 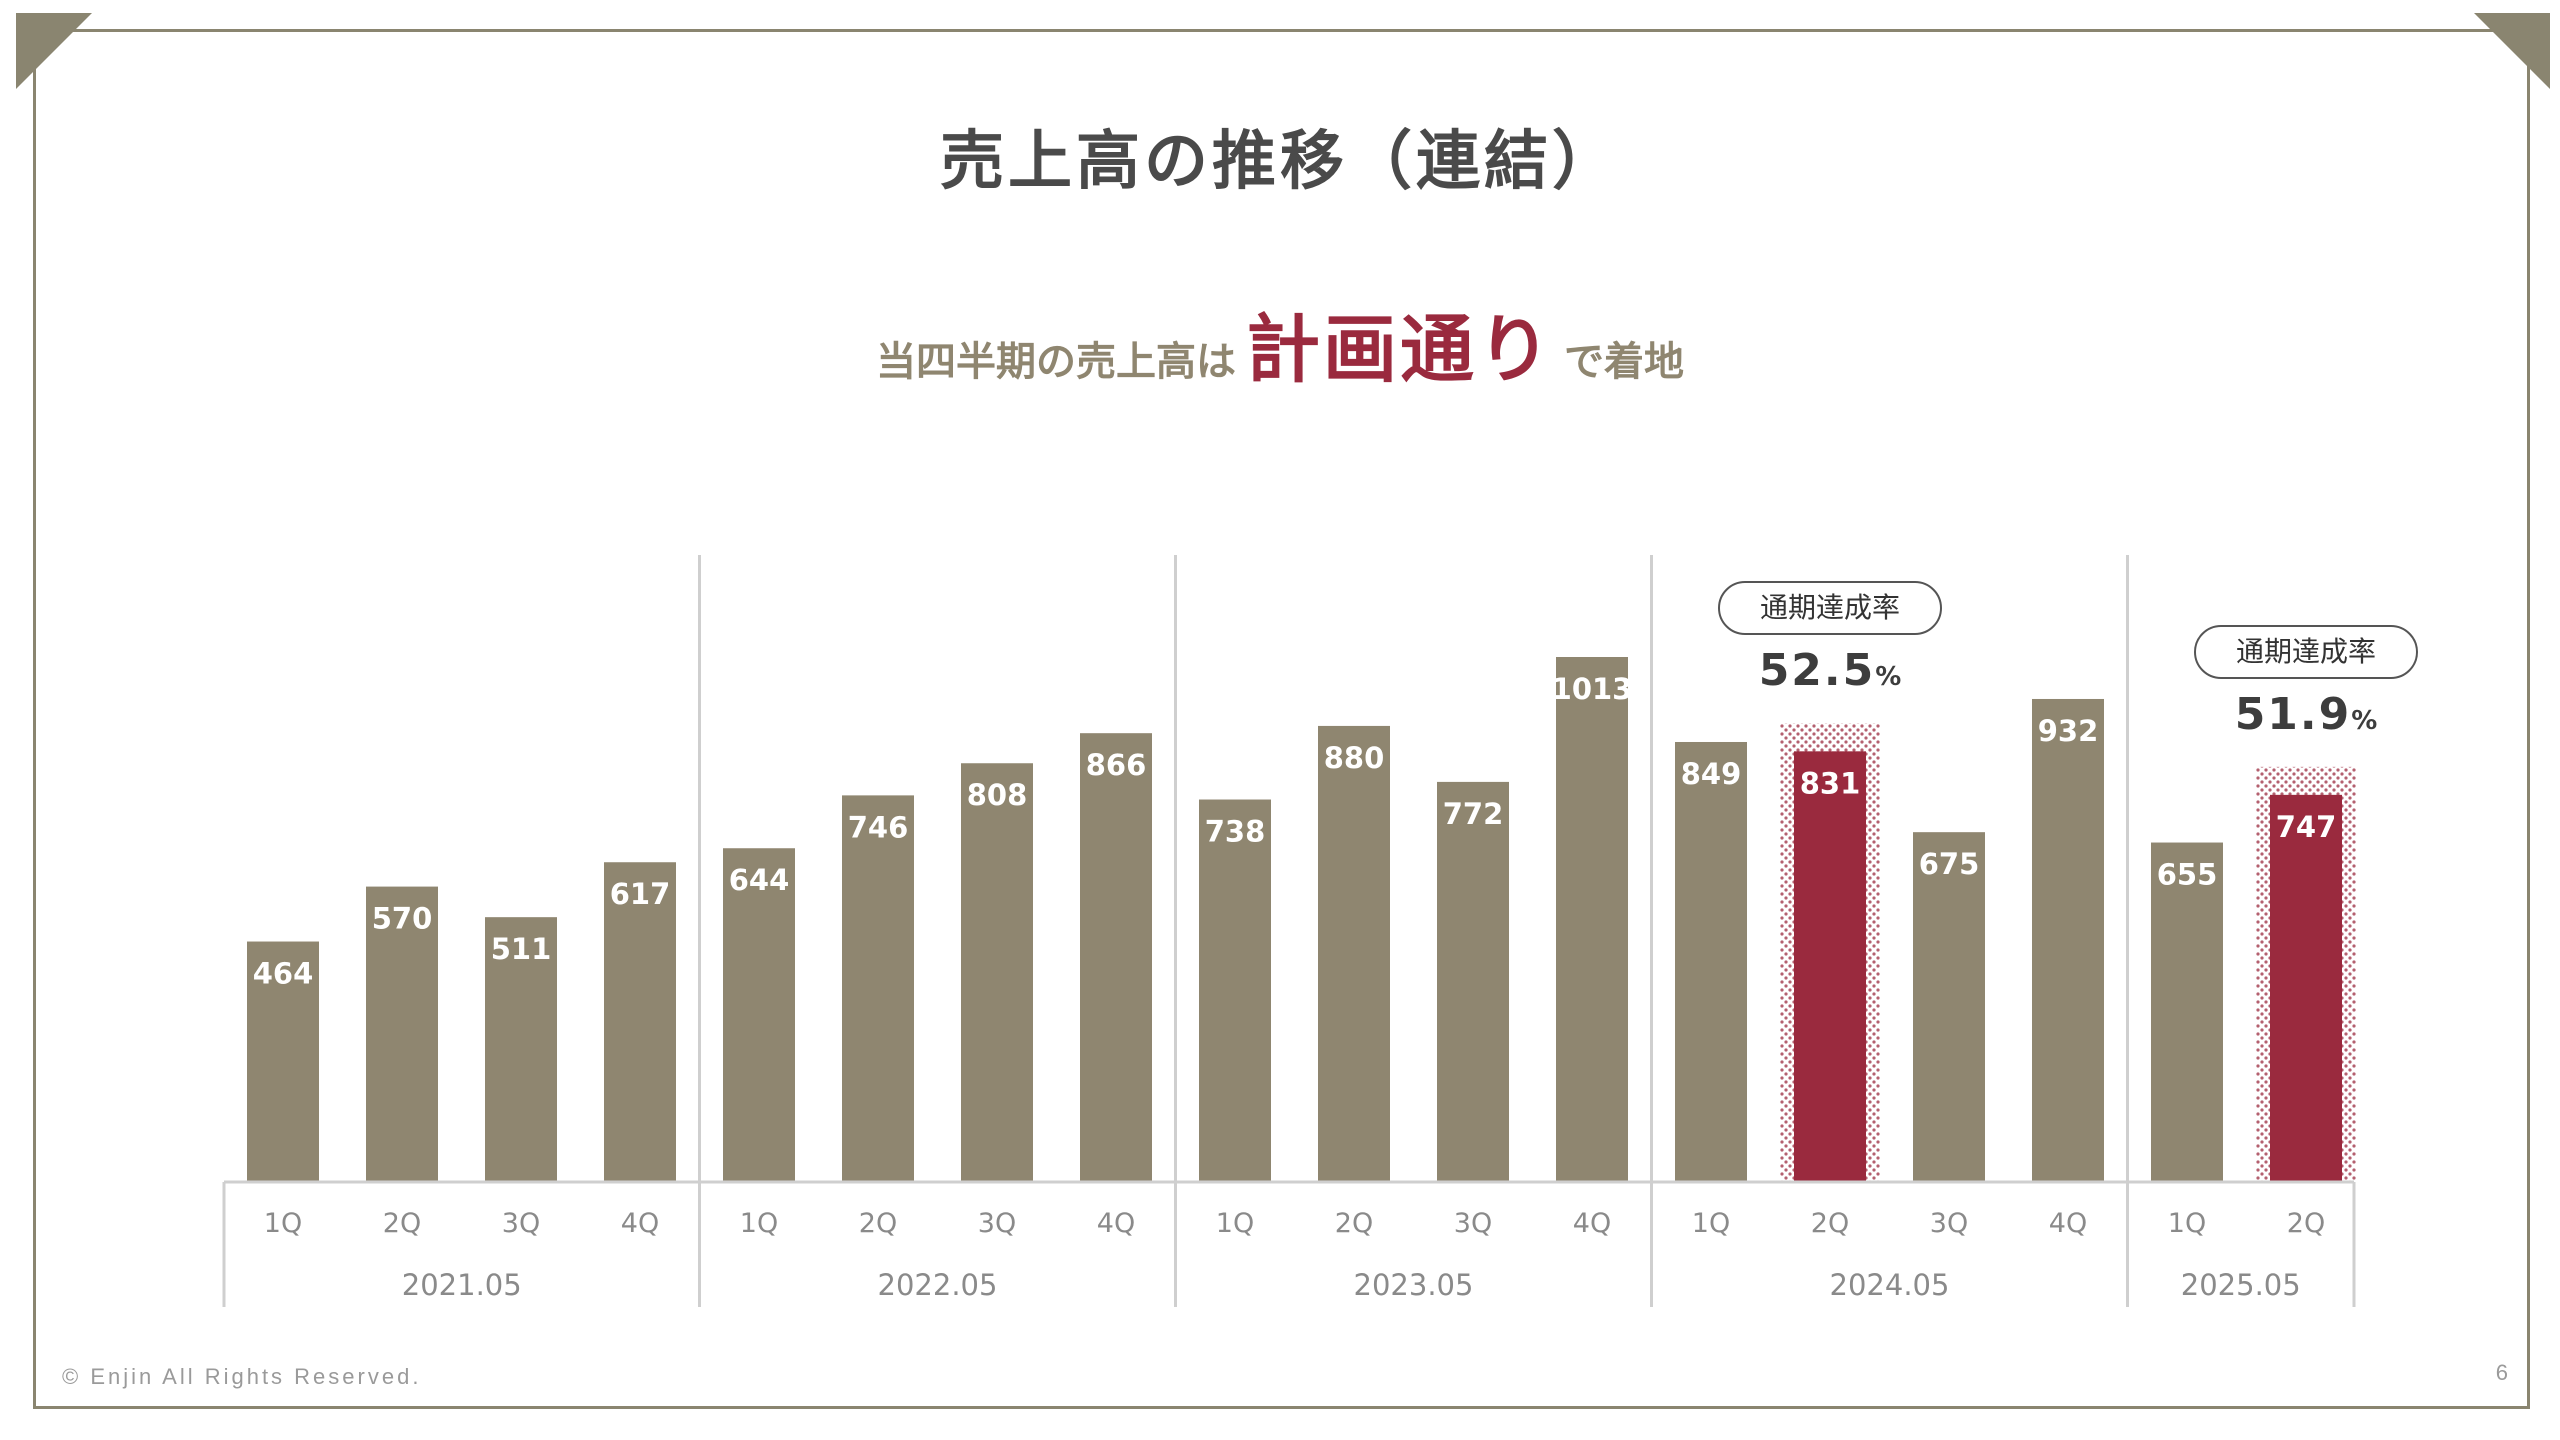 What do you see at coordinates (2512, 51) in the screenshot?
I see `corner-decoration-top-right` at bounding box center [2512, 51].